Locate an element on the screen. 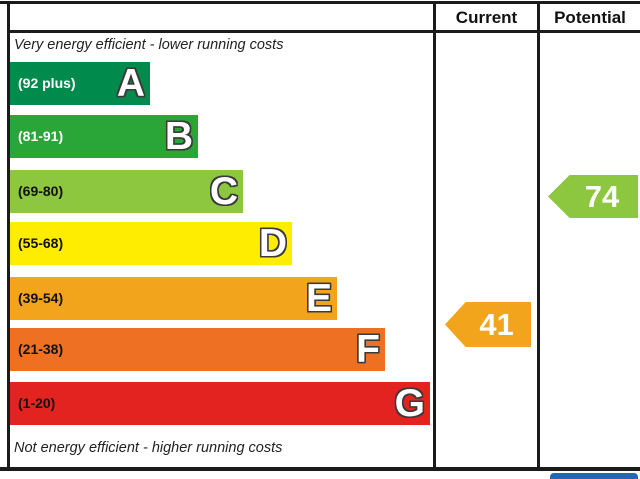 Image resolution: width=640 pixels, height=479 pixels. potential-rating-value: 74 is located at coordinates (602, 196).